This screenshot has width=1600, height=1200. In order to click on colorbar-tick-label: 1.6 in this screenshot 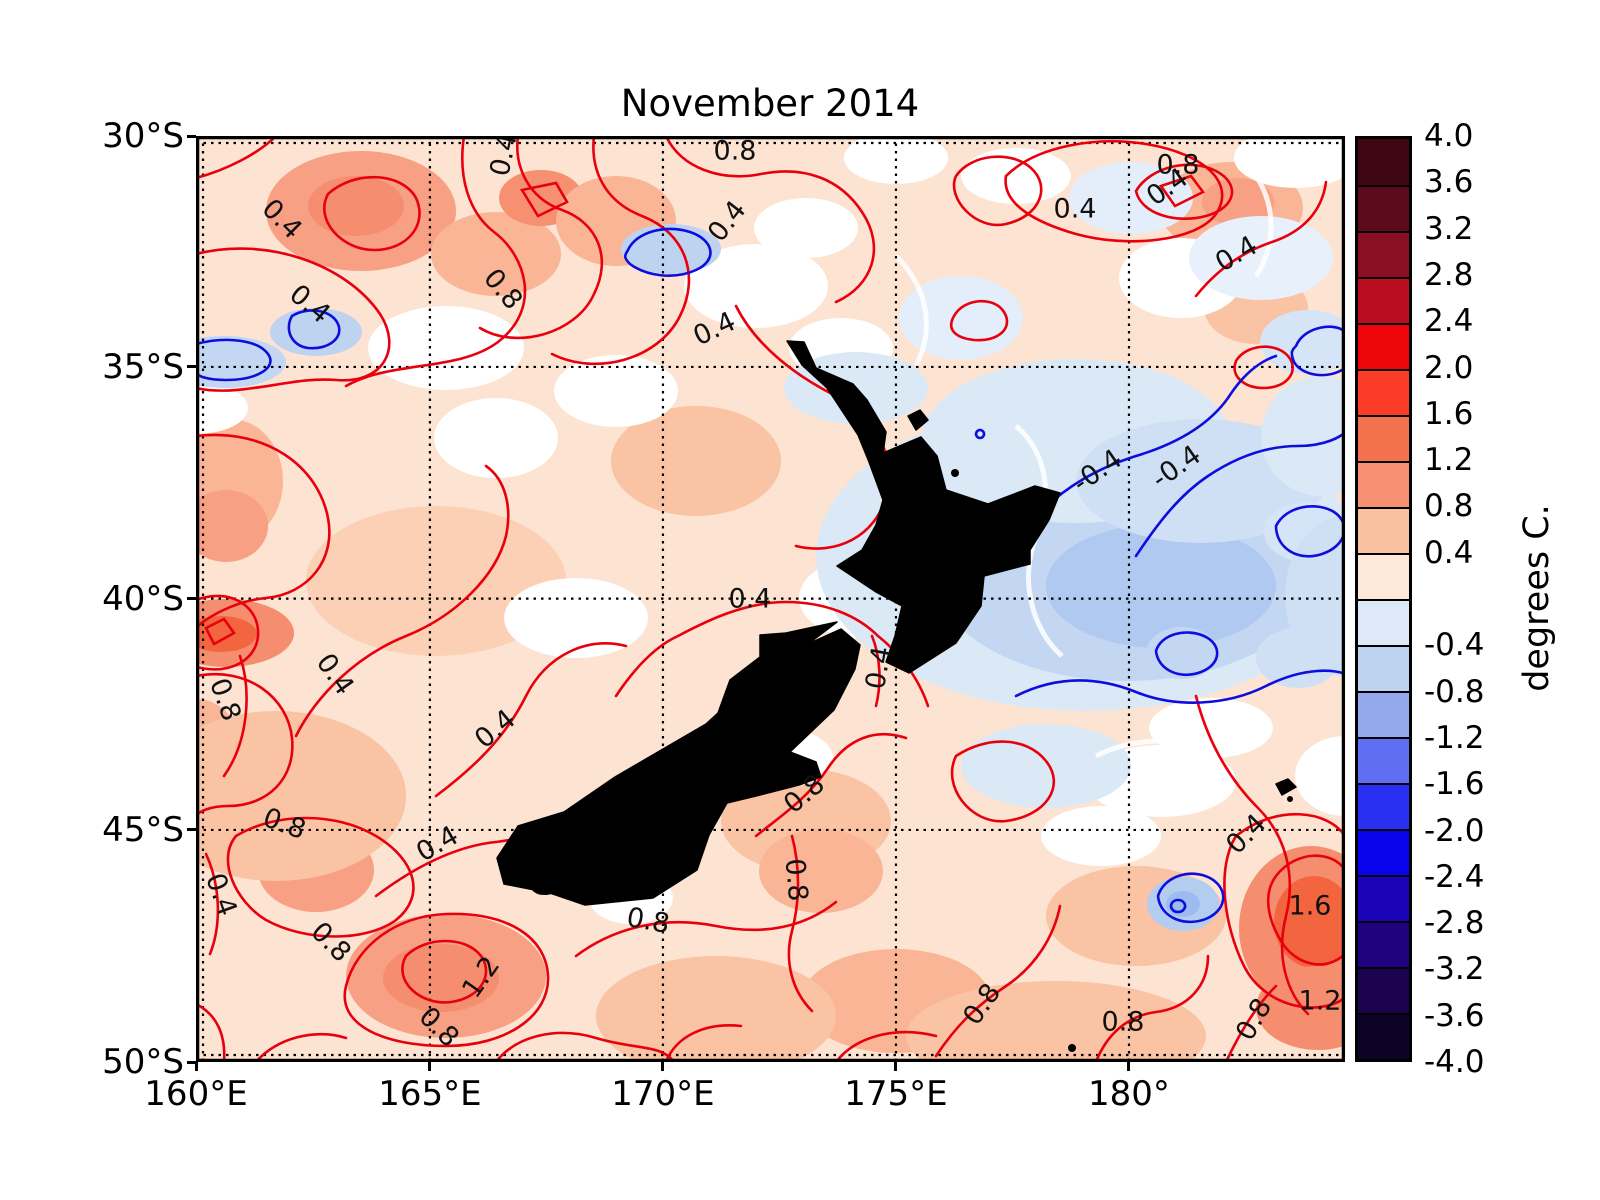, I will do `click(1449, 413)`.